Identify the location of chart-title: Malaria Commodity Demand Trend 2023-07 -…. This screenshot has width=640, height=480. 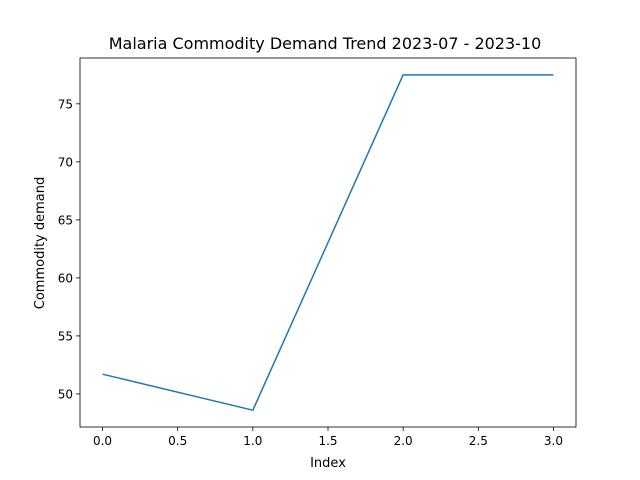
(325, 43).